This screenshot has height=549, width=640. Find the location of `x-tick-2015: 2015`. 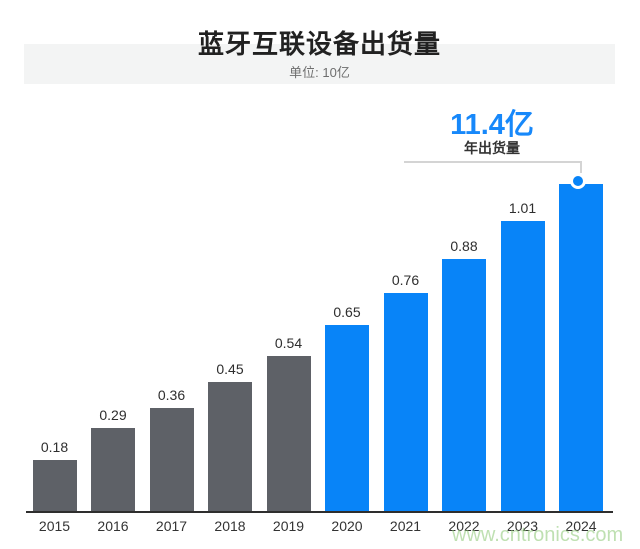

x-tick-2015: 2015 is located at coordinates (54, 526).